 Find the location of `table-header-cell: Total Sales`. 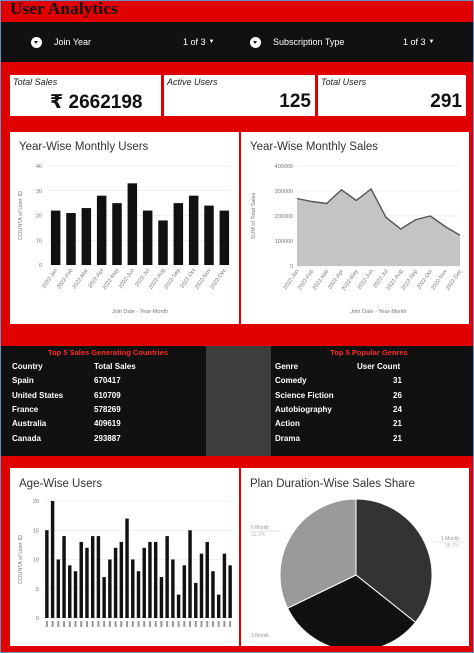

table-header-cell: Total Sales is located at coordinates (115, 366).